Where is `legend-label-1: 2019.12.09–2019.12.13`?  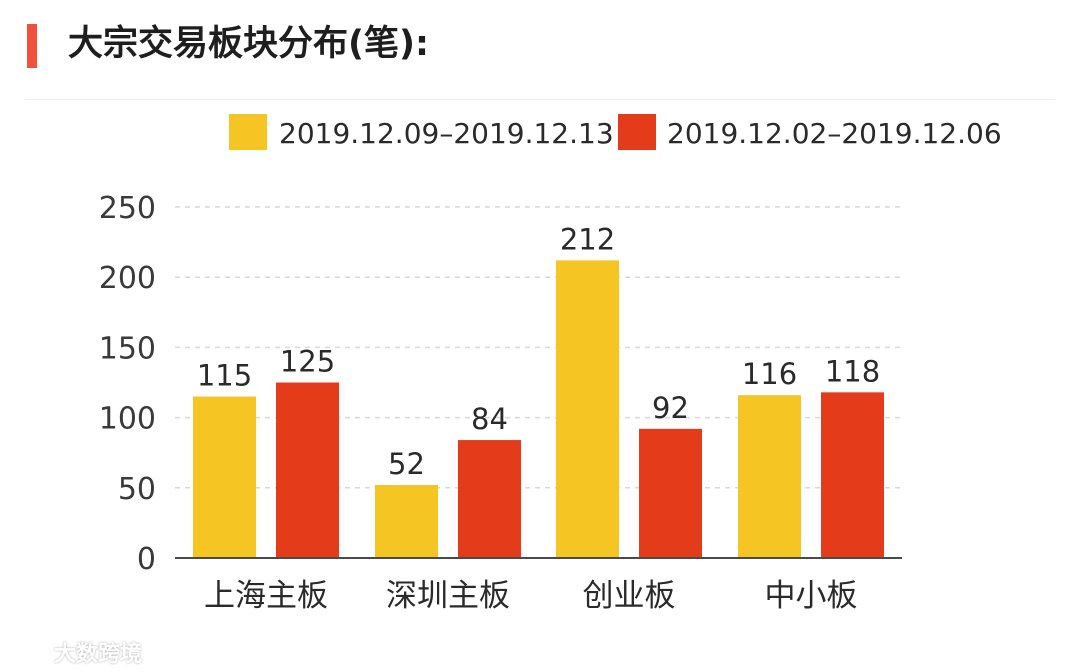
legend-label-1: 2019.12.09–2019.12.13 is located at coordinates (446, 133).